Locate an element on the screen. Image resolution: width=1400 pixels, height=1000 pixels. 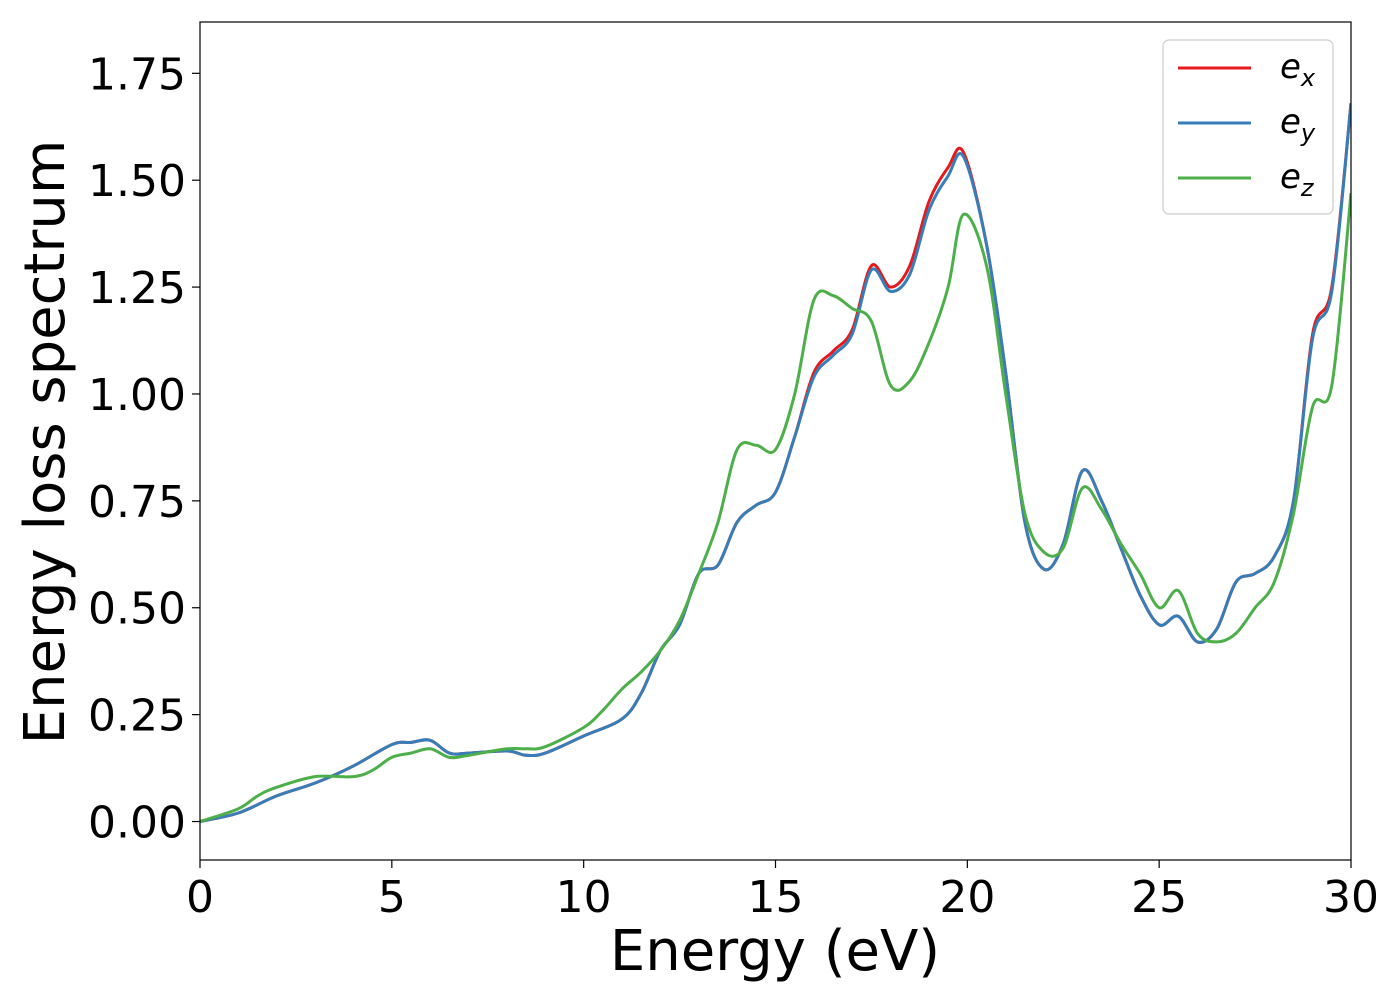
x-tick-label: 20 is located at coordinates (967, 897).